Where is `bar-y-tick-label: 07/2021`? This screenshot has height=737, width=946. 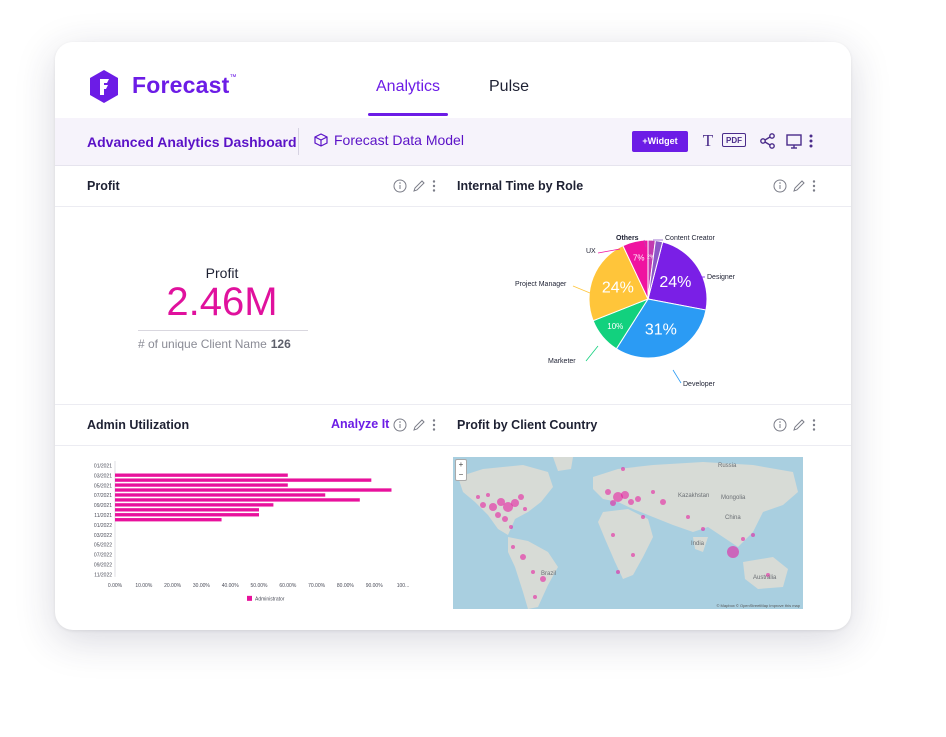
bar-y-tick-label: 07/2021 is located at coordinates (103, 496).